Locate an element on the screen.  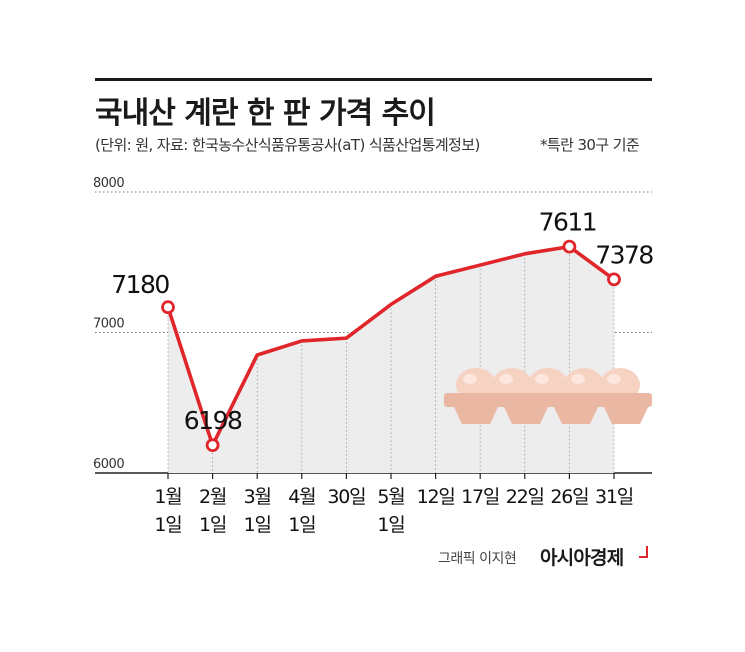
x-tick-label: 12일 is located at coordinates (436, 497).